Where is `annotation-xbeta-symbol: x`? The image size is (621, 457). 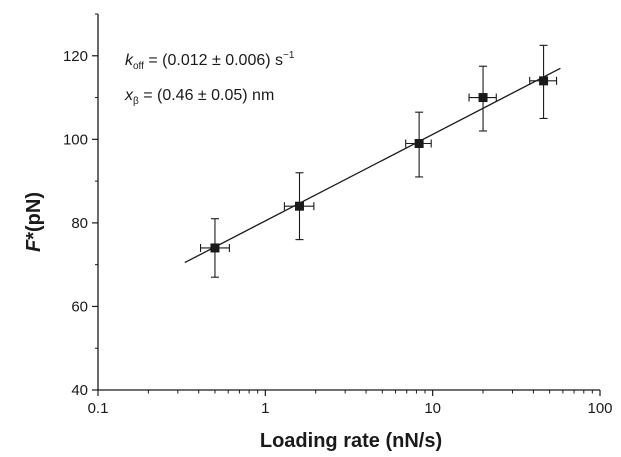
annotation-xbeta-symbol: x is located at coordinates (129, 95).